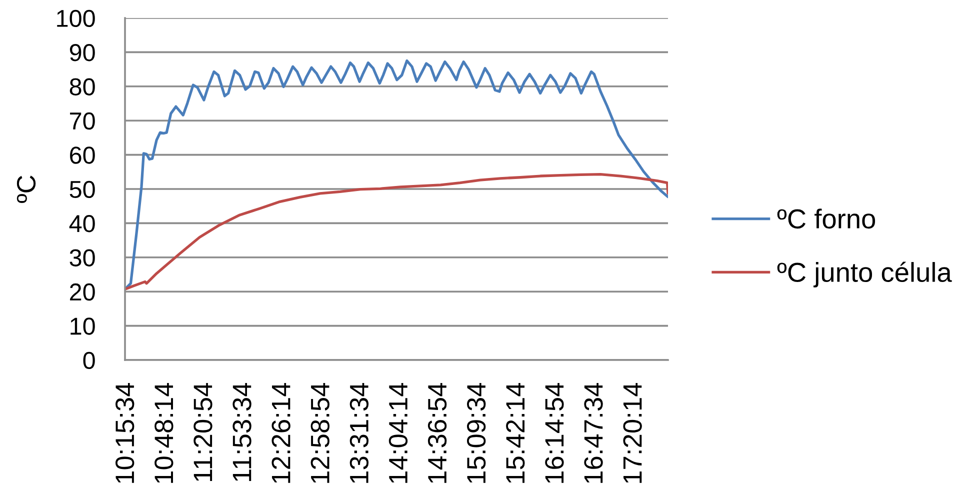  What do you see at coordinates (281, 432) in the screenshot?
I see `x-tick-label: 12:26:14` at bounding box center [281, 432].